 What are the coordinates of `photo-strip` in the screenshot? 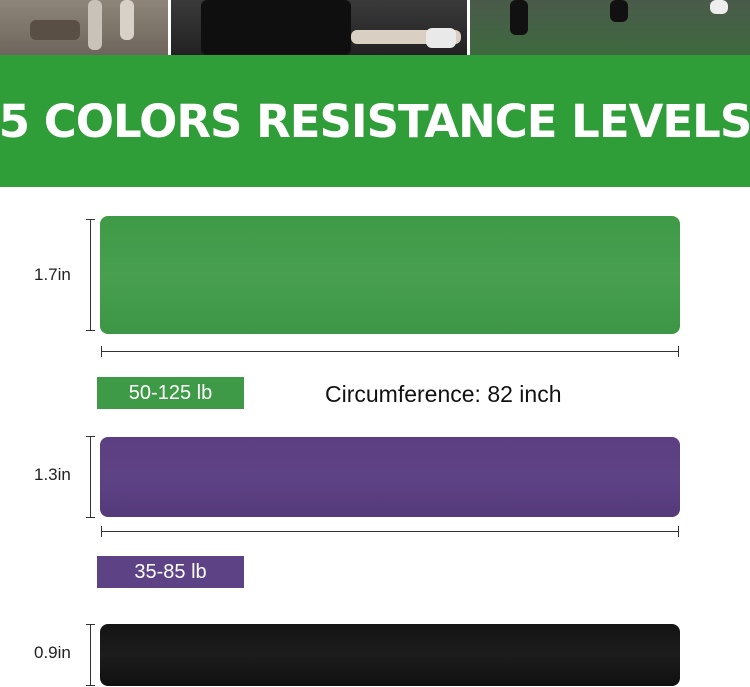 It's located at (375, 27).